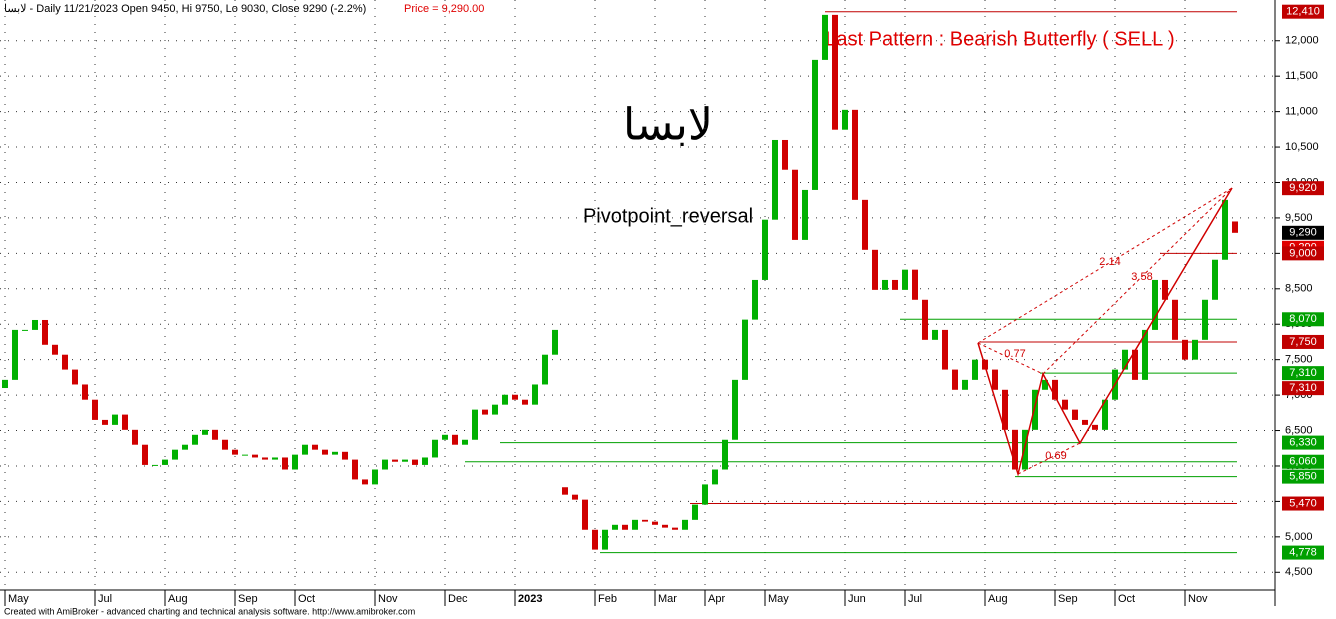 This screenshot has width=1336, height=619. Describe the element at coordinates (1299, 218) in the screenshot. I see `y-tick-label: 9,500` at that location.